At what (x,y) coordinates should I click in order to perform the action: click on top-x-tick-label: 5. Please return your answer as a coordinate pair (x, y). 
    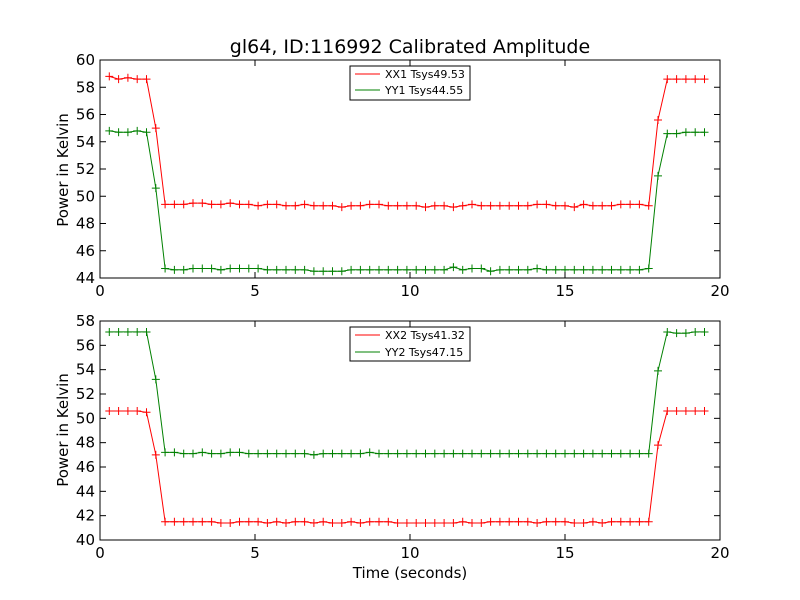
    Looking at the image, I should click on (255, 291).